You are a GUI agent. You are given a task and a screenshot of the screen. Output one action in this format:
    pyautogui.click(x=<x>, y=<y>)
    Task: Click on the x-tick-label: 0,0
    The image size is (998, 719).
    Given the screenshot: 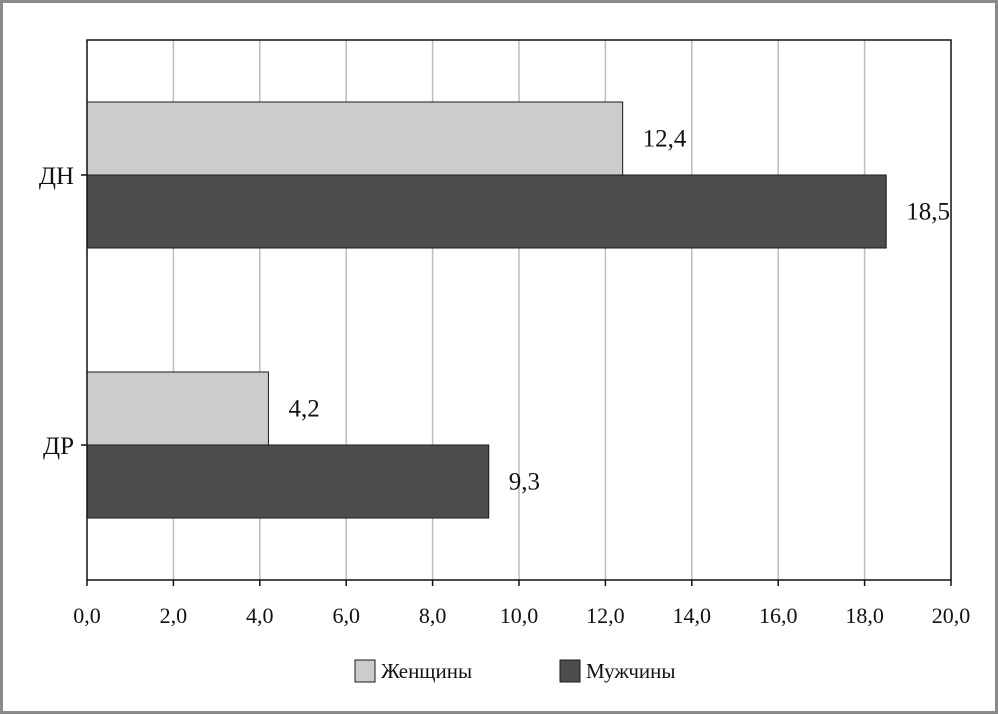 What is the action you would take?
    pyautogui.click(x=87, y=615)
    